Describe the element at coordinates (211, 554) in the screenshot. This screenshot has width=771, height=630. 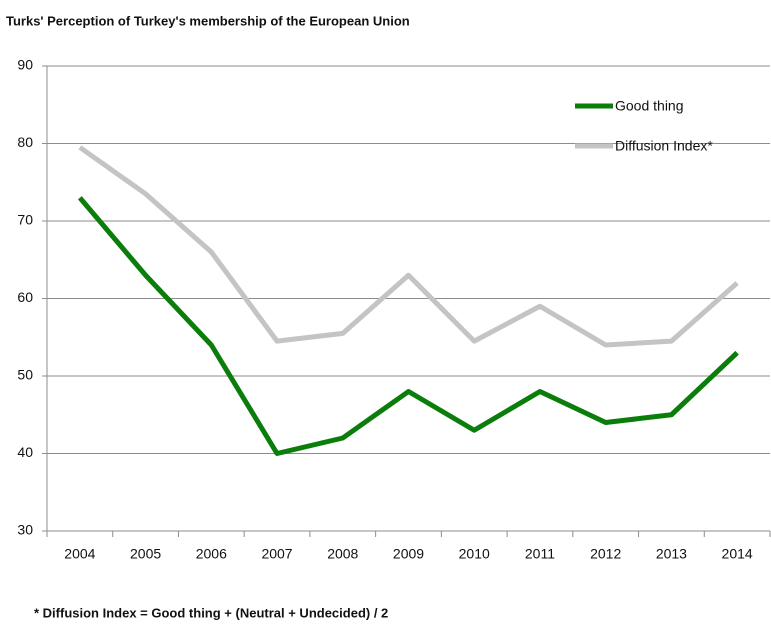
I see `x-tick-label: 2006` at that location.